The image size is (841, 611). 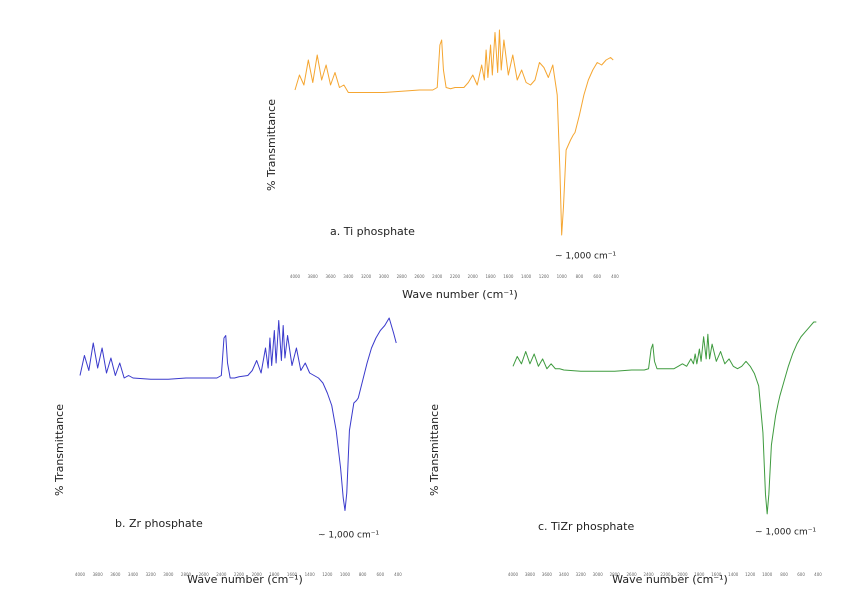 What do you see at coordinates (159, 523) in the screenshot?
I see `panel-label: b. Zr phosphate` at bounding box center [159, 523].